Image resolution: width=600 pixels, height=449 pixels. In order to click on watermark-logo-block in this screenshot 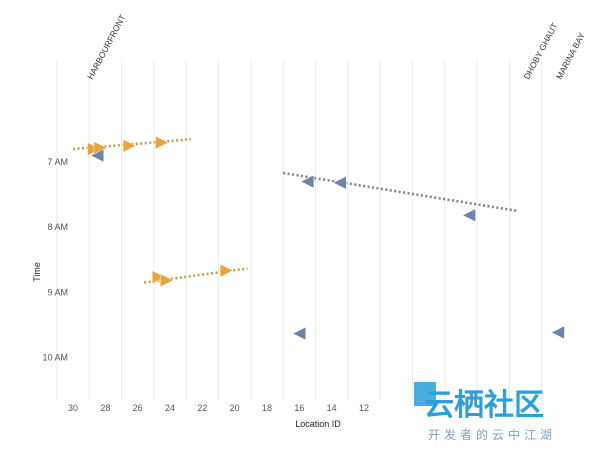, I will do `click(425, 394)`.